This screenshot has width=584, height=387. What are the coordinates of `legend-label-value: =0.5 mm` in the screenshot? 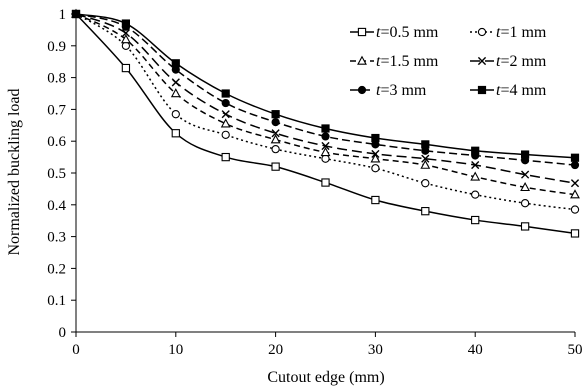 It's located at (409, 32).